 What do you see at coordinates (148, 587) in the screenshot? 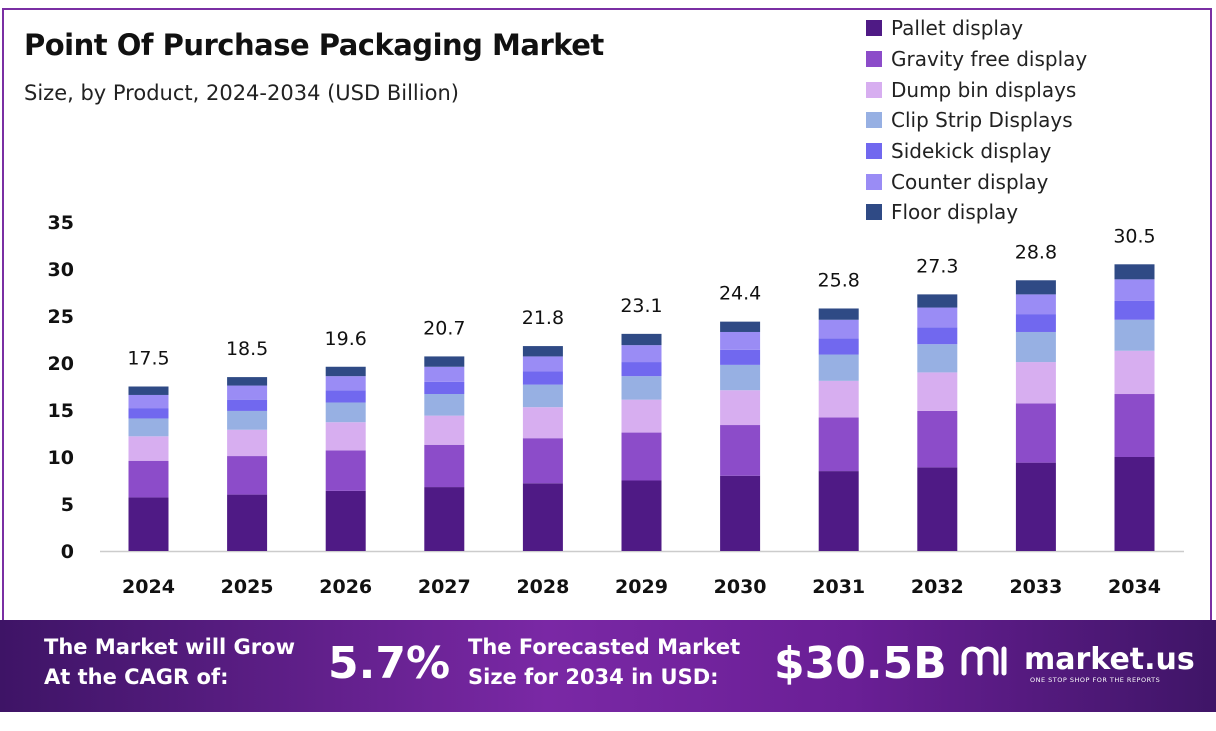
I see `x-tick-label: 2024` at bounding box center [148, 587].